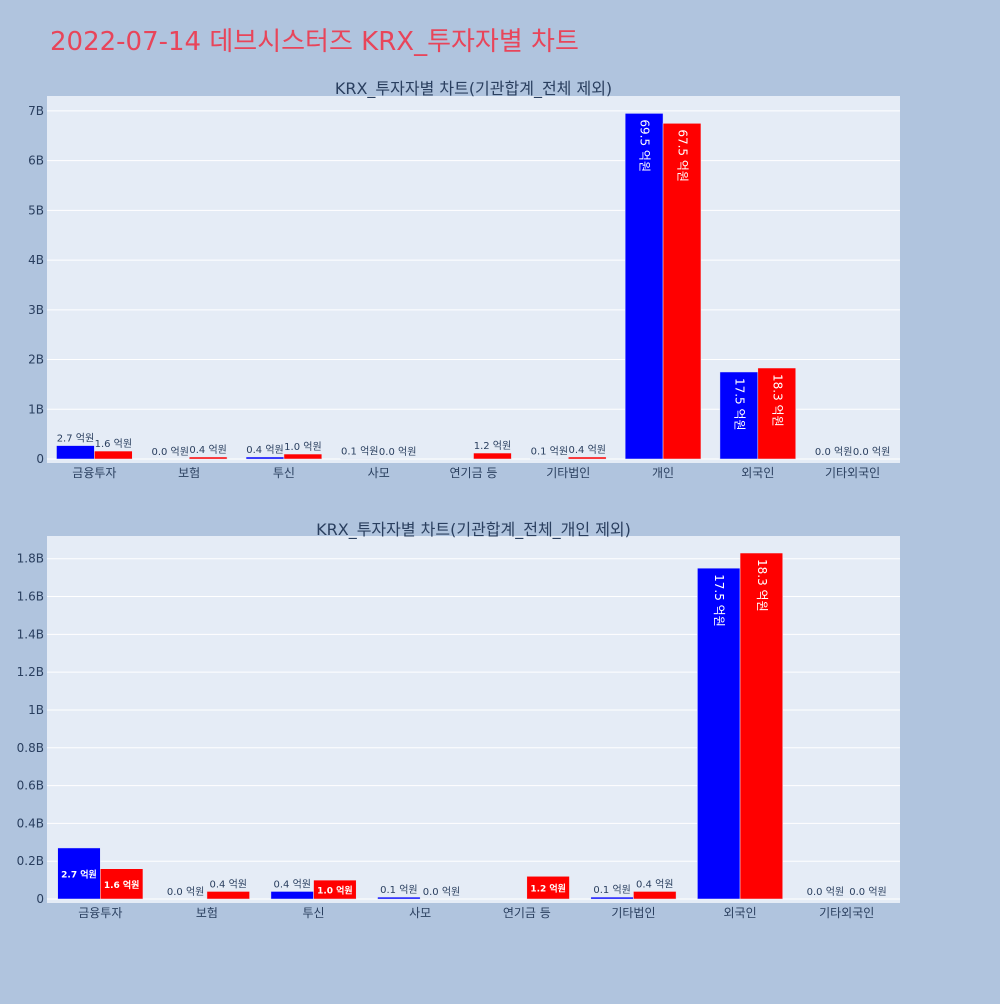  I want to click on chart-title: KRX_투자자별 차트(기관합계_전체_개인 제외), so click(473, 530).